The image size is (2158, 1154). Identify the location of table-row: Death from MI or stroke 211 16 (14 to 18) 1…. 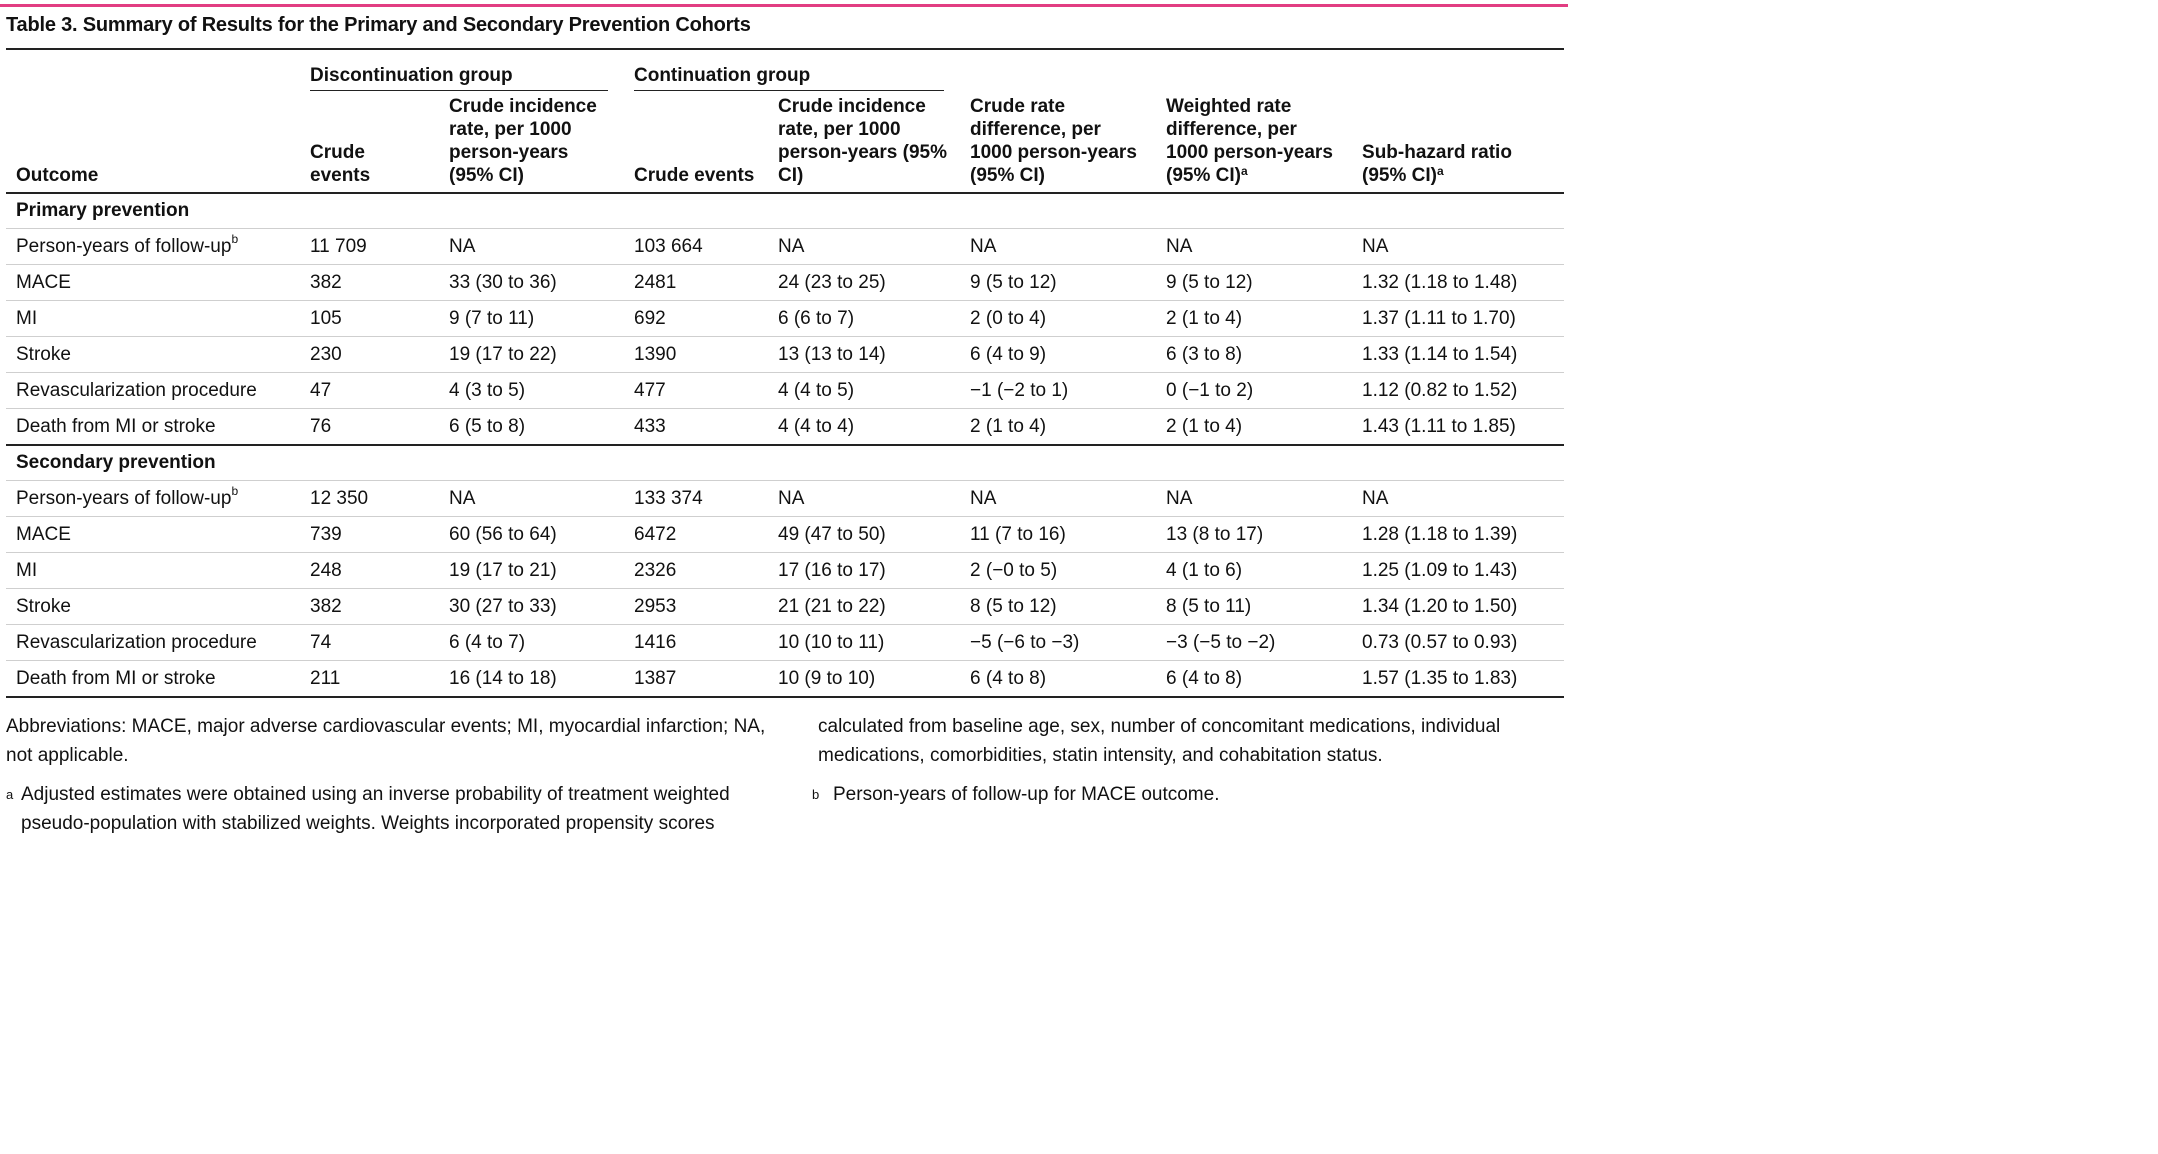
(785, 678).